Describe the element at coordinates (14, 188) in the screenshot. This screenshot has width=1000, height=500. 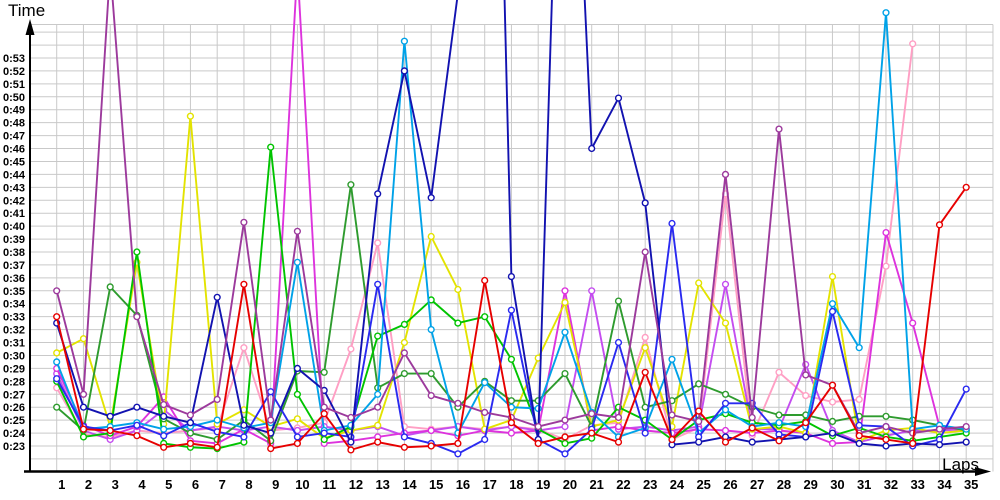
I see `y-tick-label-0-43: 0:43` at that location.